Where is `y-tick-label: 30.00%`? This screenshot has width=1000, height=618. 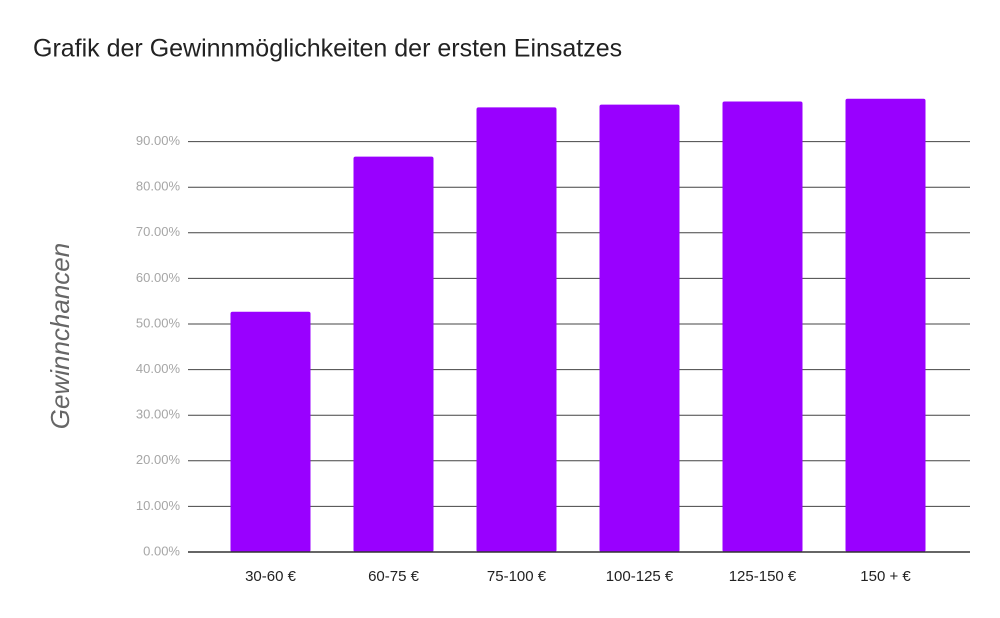 y-tick-label: 30.00% is located at coordinates (158, 414).